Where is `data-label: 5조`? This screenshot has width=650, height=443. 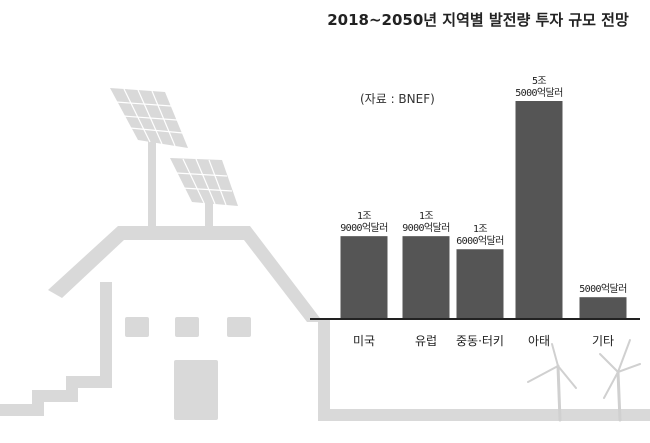
data-label: 5조 is located at coordinates (539, 81).